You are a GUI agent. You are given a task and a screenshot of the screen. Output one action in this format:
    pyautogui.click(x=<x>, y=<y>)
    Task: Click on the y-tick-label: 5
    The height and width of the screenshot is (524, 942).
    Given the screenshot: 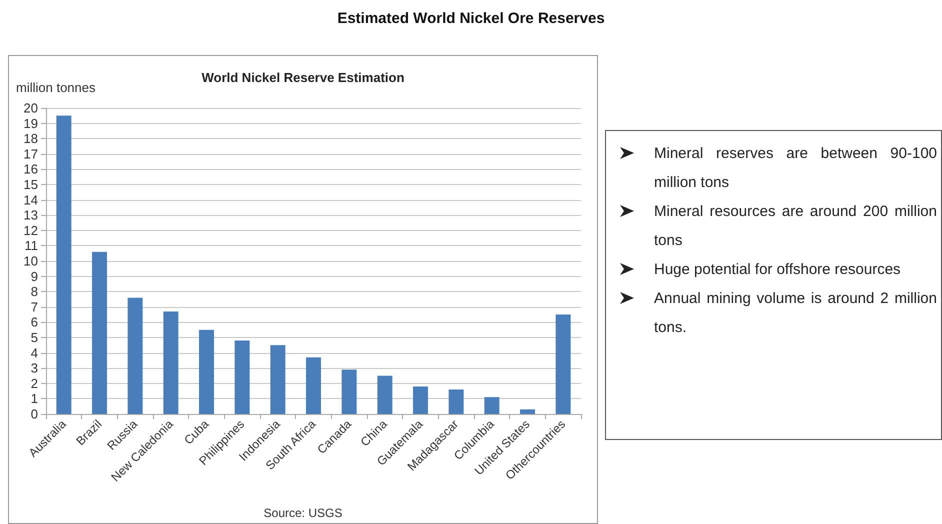 What is the action you would take?
    pyautogui.click(x=34, y=337)
    